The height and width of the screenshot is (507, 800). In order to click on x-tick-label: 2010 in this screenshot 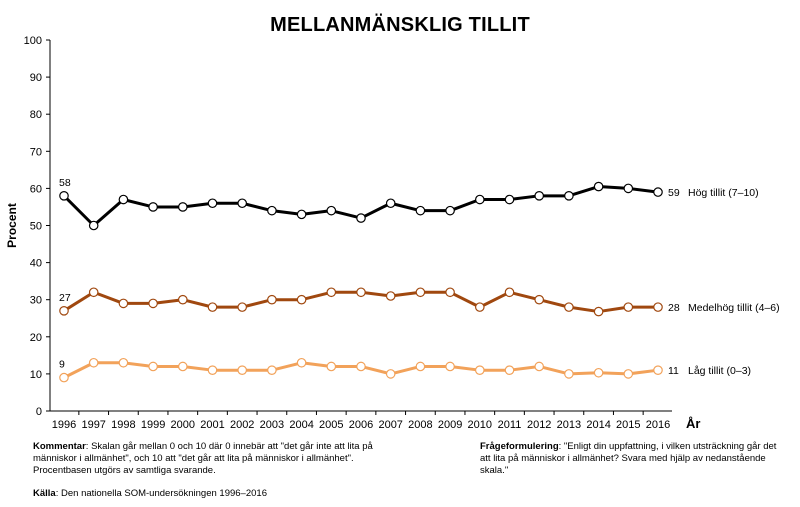, I will do `click(480, 425)`.